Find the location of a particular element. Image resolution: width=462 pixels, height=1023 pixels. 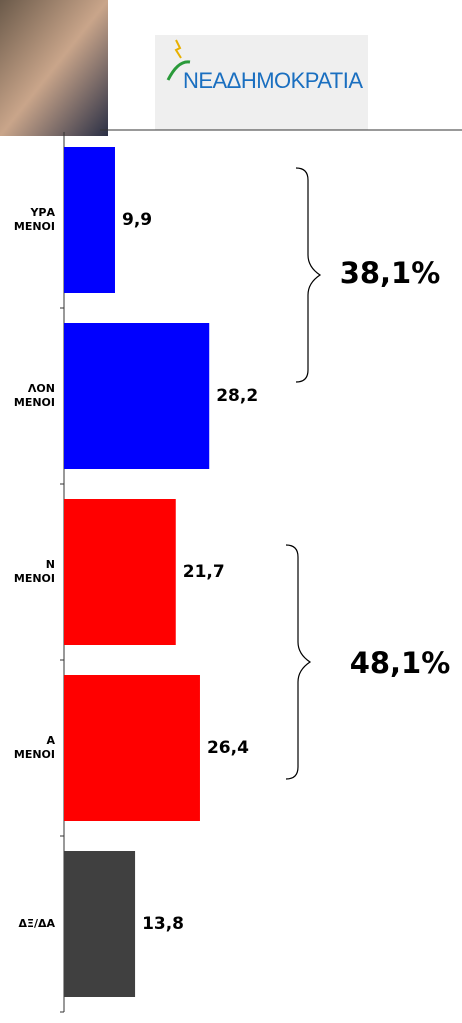

category-label: ΥΡΑ ΜΕΝΟΙ is located at coordinates (34, 219).